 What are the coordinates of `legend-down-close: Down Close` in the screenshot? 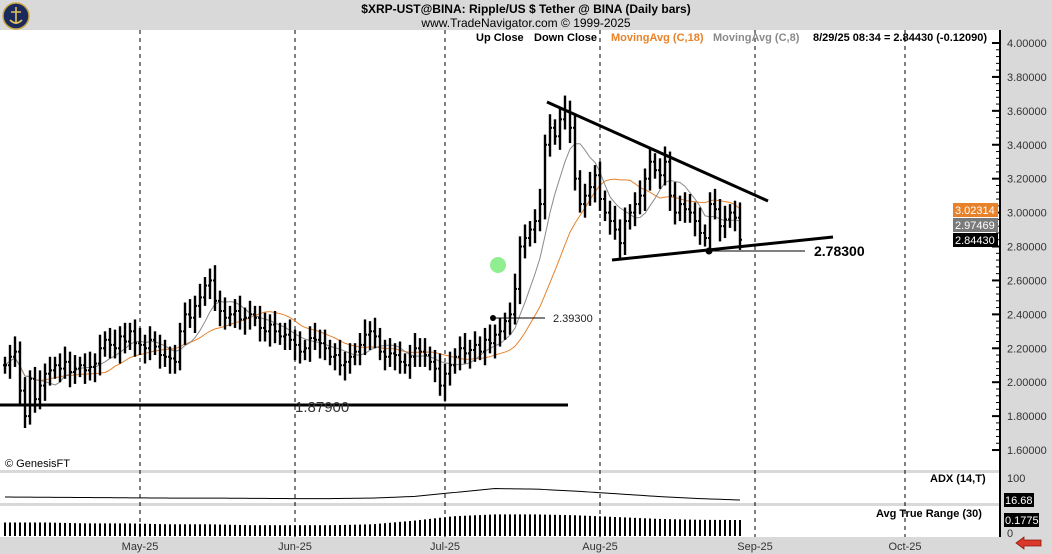 It's located at (565, 38).